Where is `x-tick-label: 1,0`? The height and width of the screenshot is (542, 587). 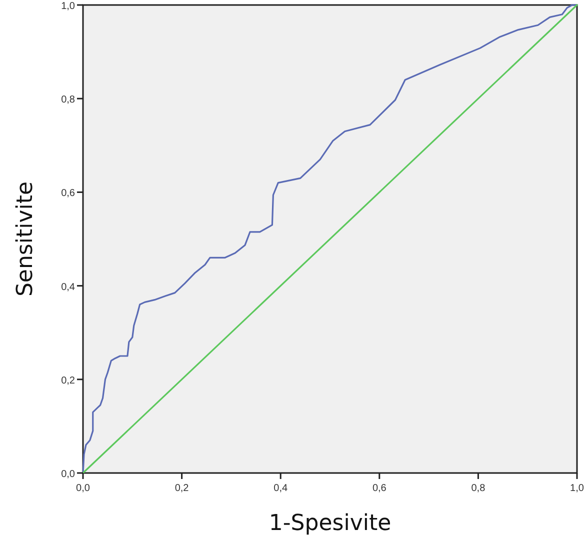
x-tick-label: 1,0 is located at coordinates (577, 488).